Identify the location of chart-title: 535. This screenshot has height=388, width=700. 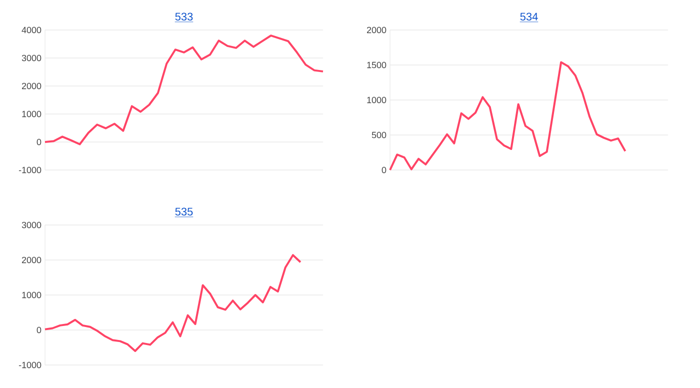
(184, 212).